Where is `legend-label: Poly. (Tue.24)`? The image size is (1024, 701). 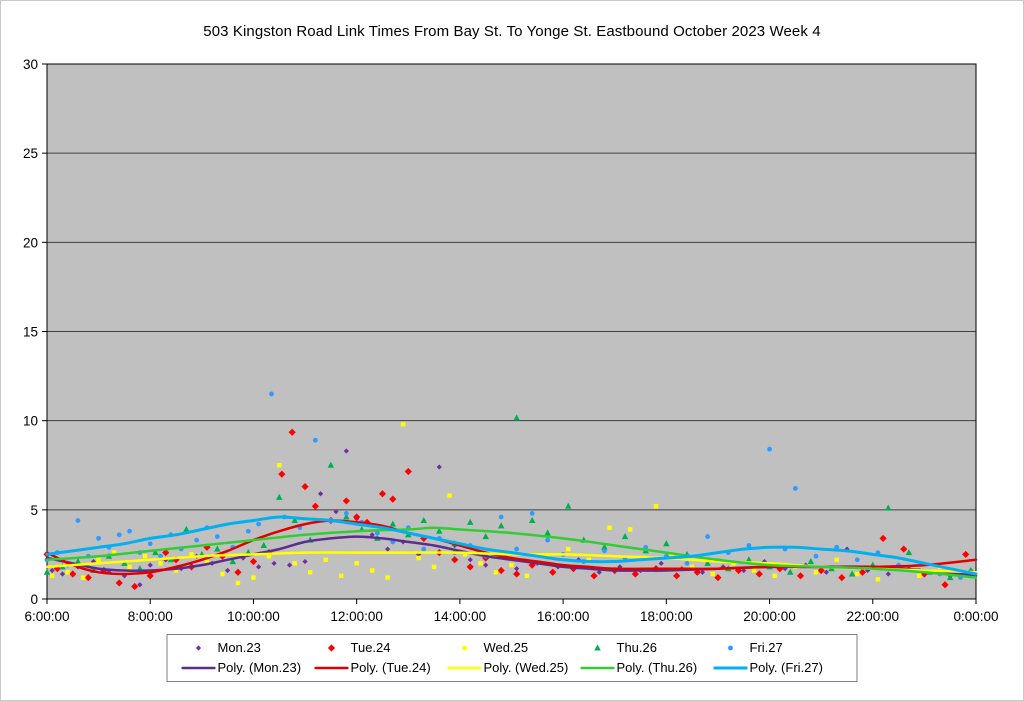
legend-label: Poly. (Tue.24) is located at coordinates (390, 667).